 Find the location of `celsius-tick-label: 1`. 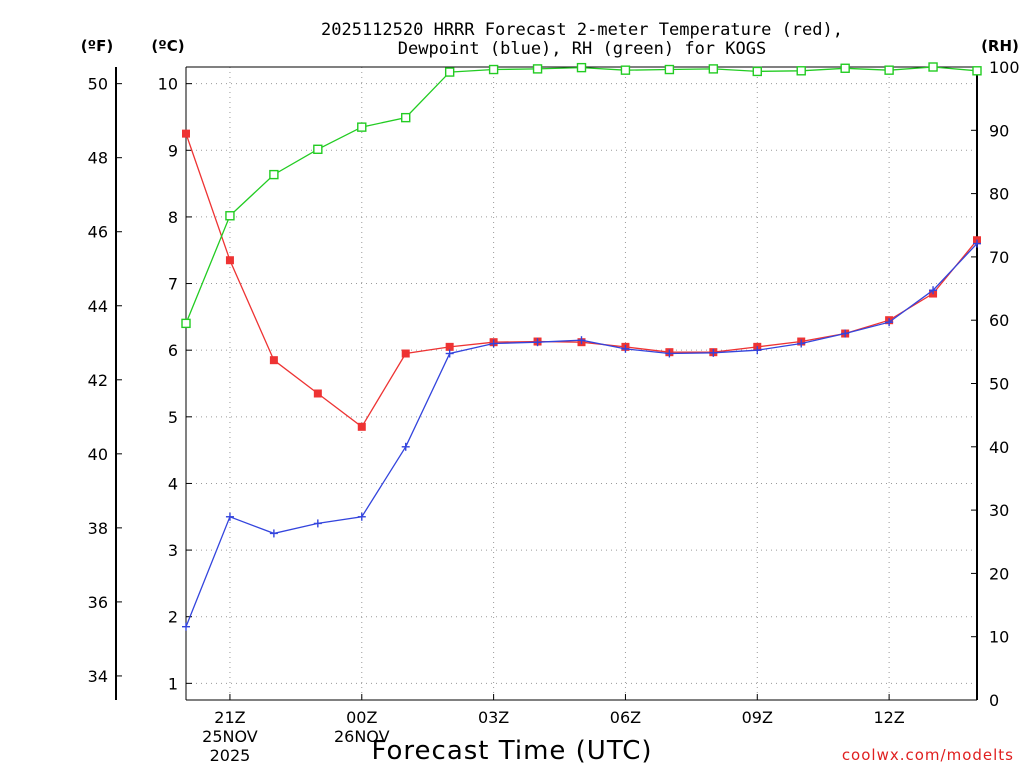

celsius-tick-label: 1 is located at coordinates (173, 683).